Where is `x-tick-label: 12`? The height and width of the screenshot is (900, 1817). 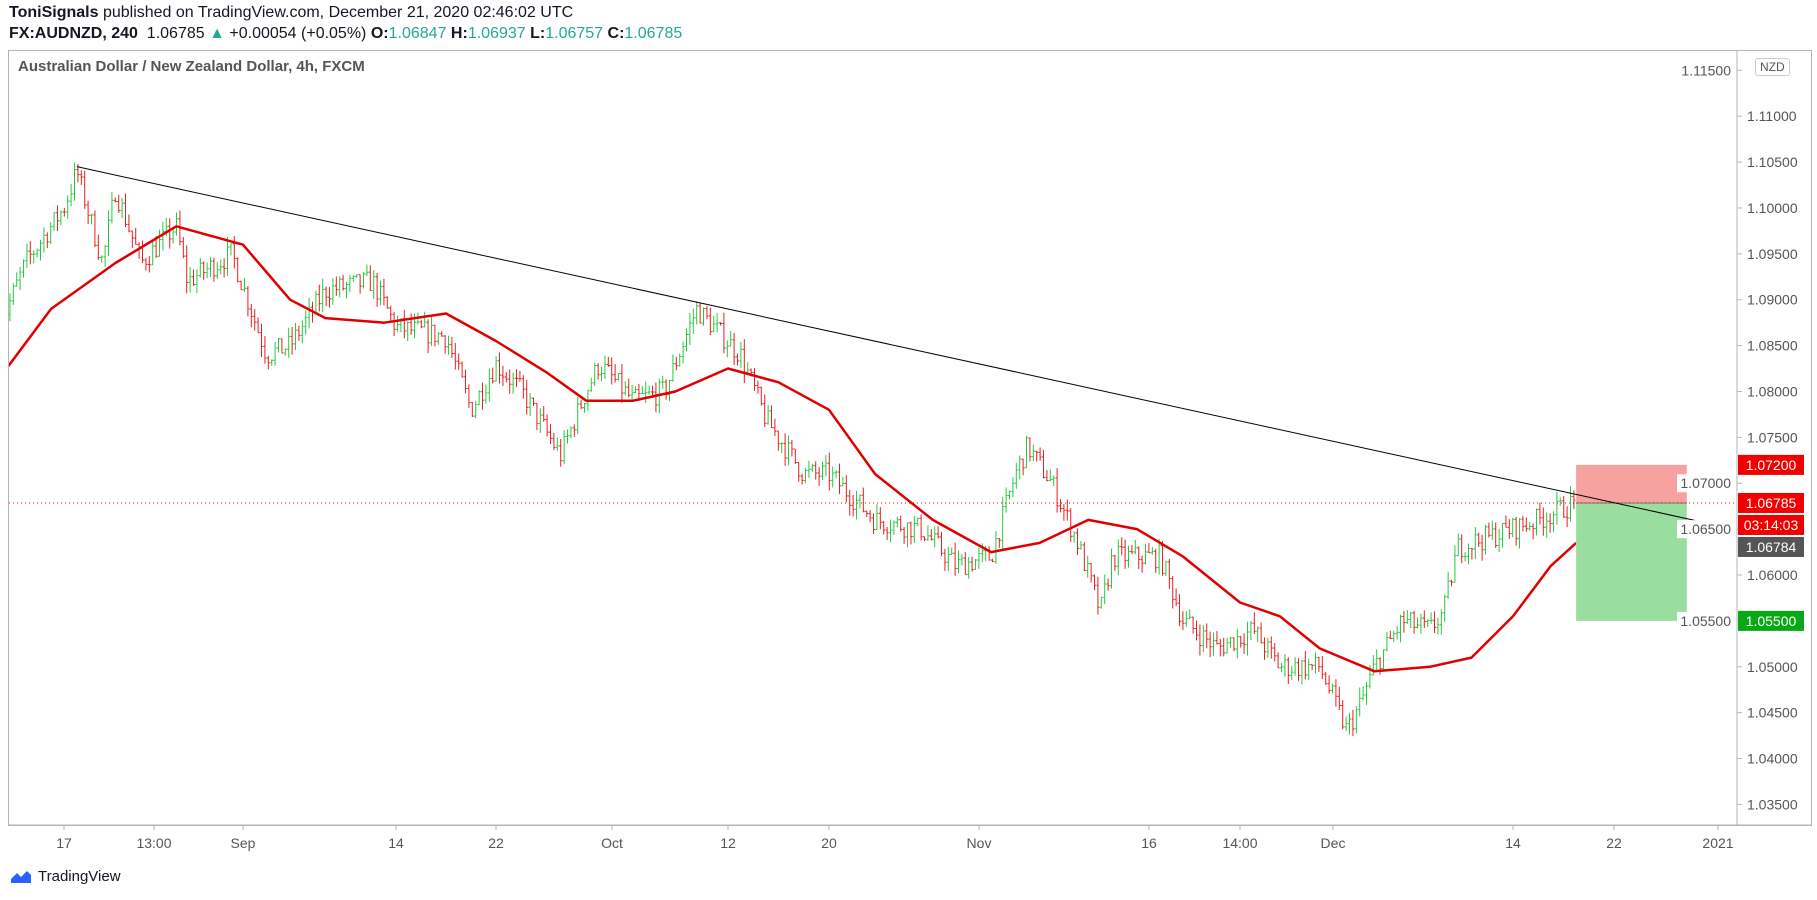
x-tick-label: 12 is located at coordinates (728, 843).